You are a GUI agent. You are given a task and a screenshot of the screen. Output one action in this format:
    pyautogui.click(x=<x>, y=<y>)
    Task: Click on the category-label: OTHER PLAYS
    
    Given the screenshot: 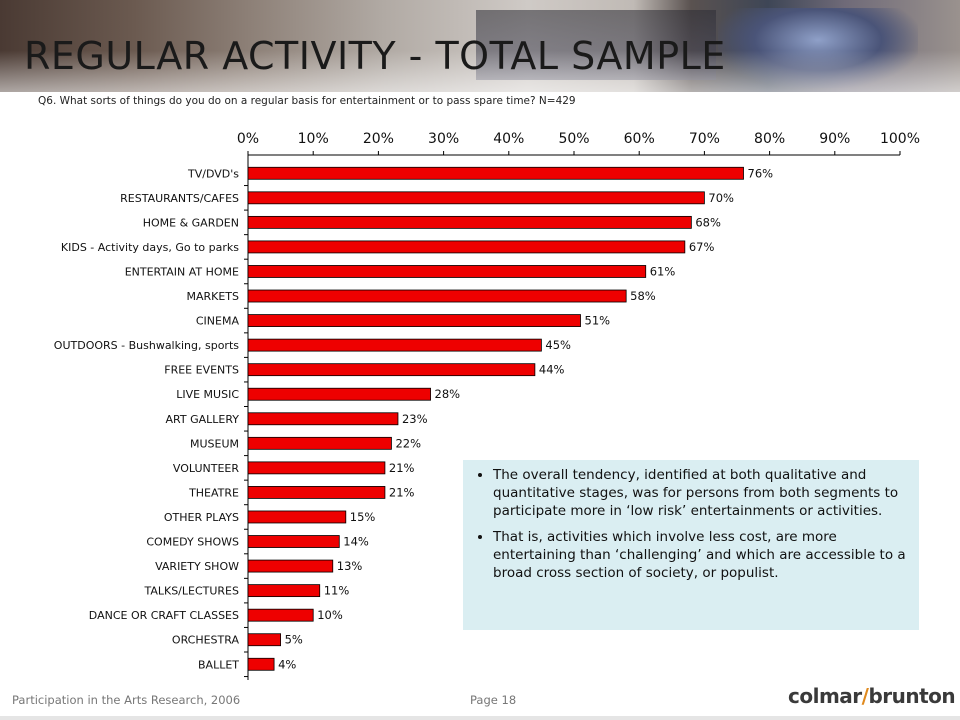 What is the action you would take?
    pyautogui.click(x=201, y=517)
    